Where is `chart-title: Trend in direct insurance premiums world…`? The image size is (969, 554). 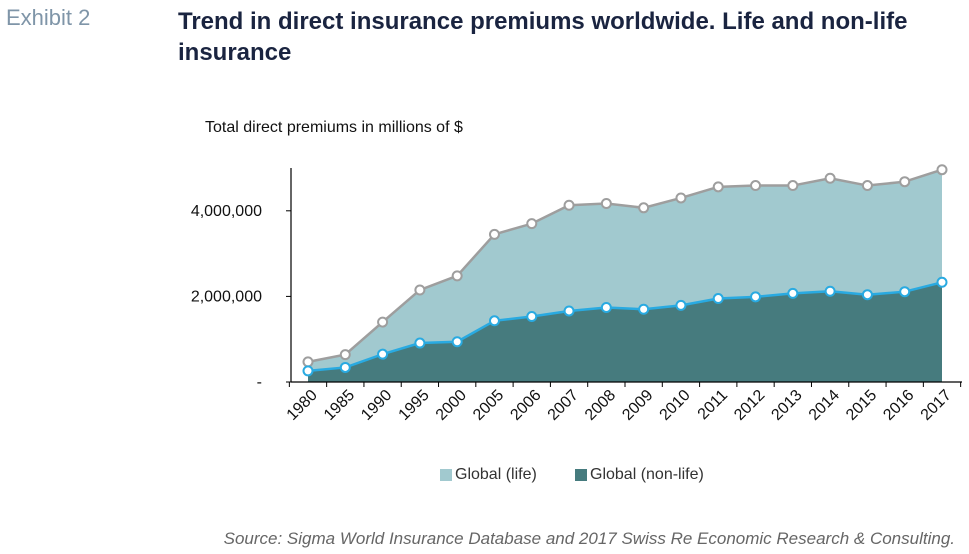 chart-title: Trend in direct insurance premiums world… is located at coordinates (543, 37).